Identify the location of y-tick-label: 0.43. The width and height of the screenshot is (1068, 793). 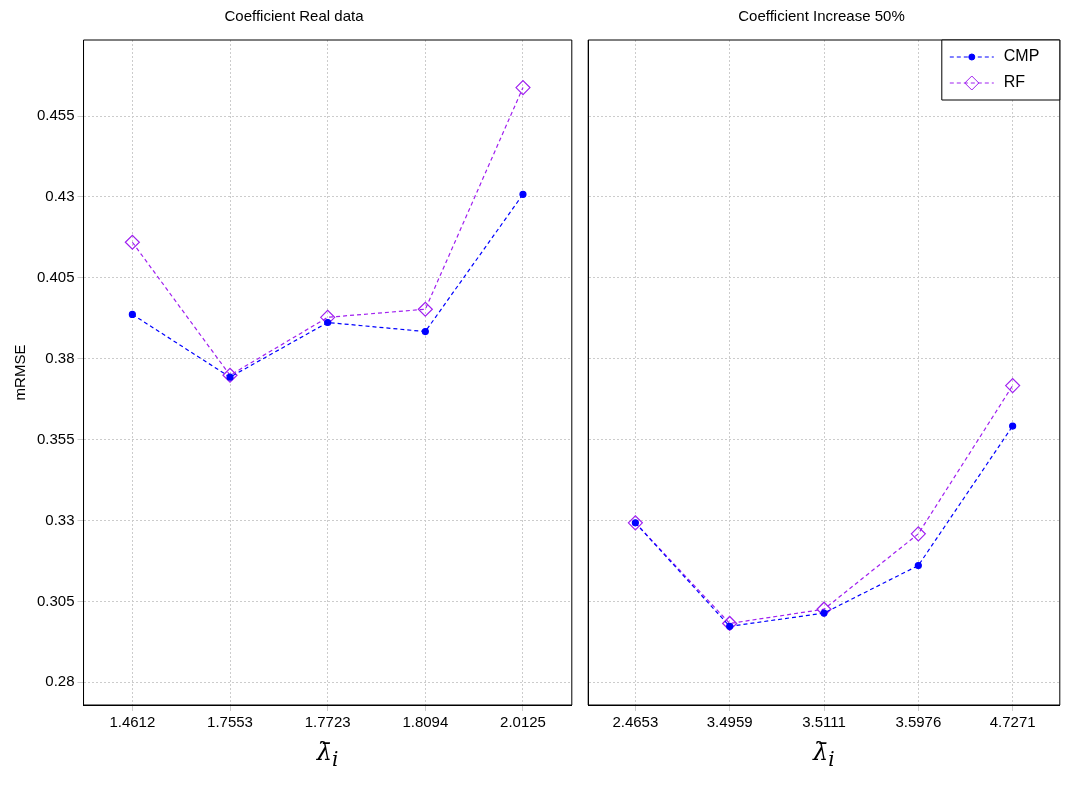
(60, 196).